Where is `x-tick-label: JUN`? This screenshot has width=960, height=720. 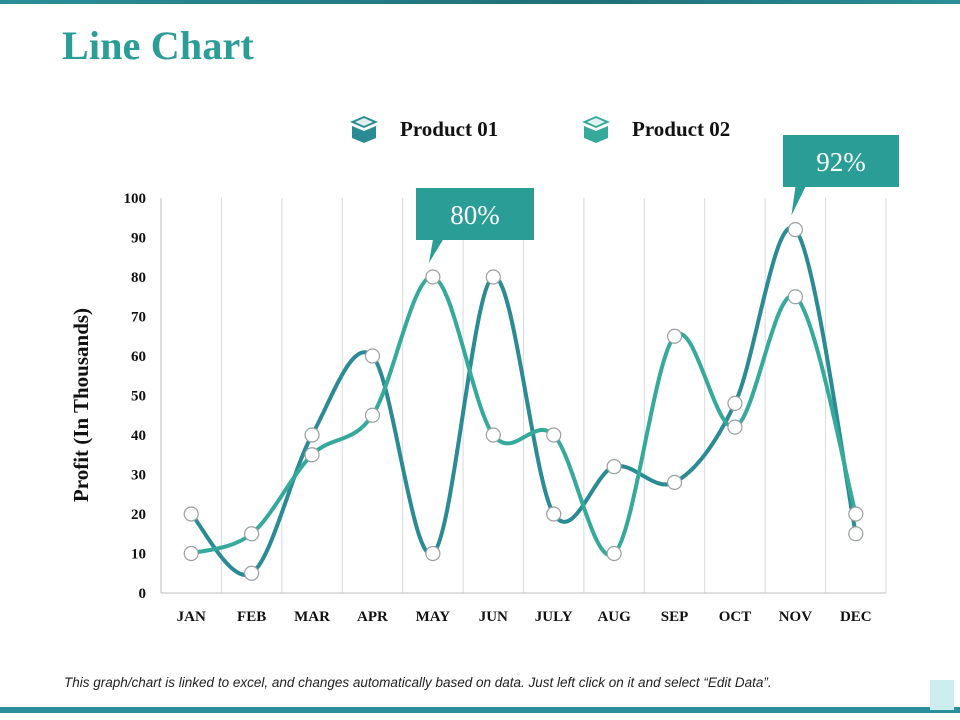
x-tick-label: JUN is located at coordinates (493, 617).